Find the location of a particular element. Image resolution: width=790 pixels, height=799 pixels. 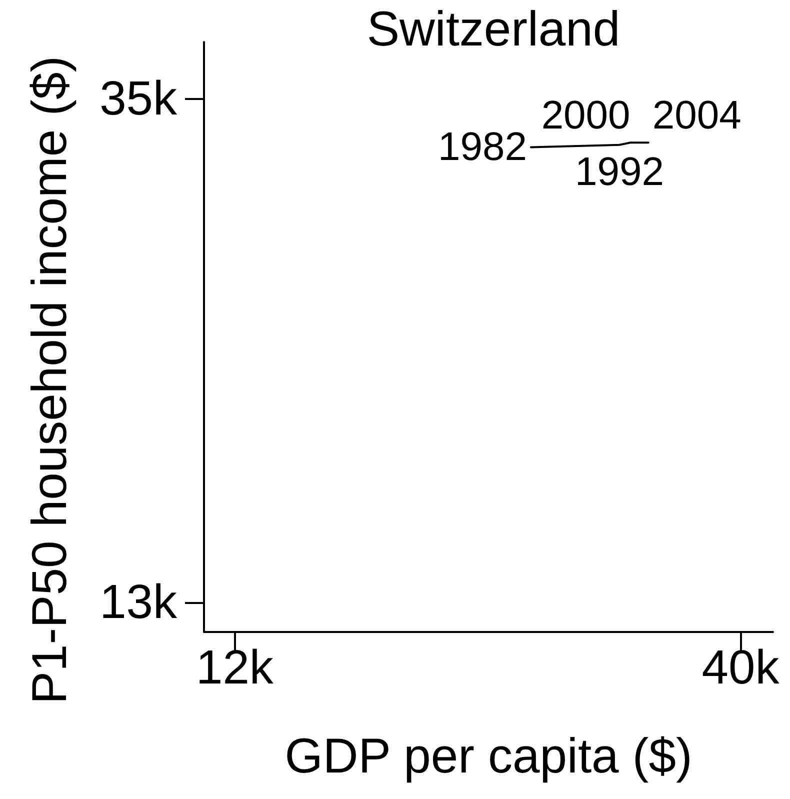

annotation: 2004 is located at coordinates (697, 116).